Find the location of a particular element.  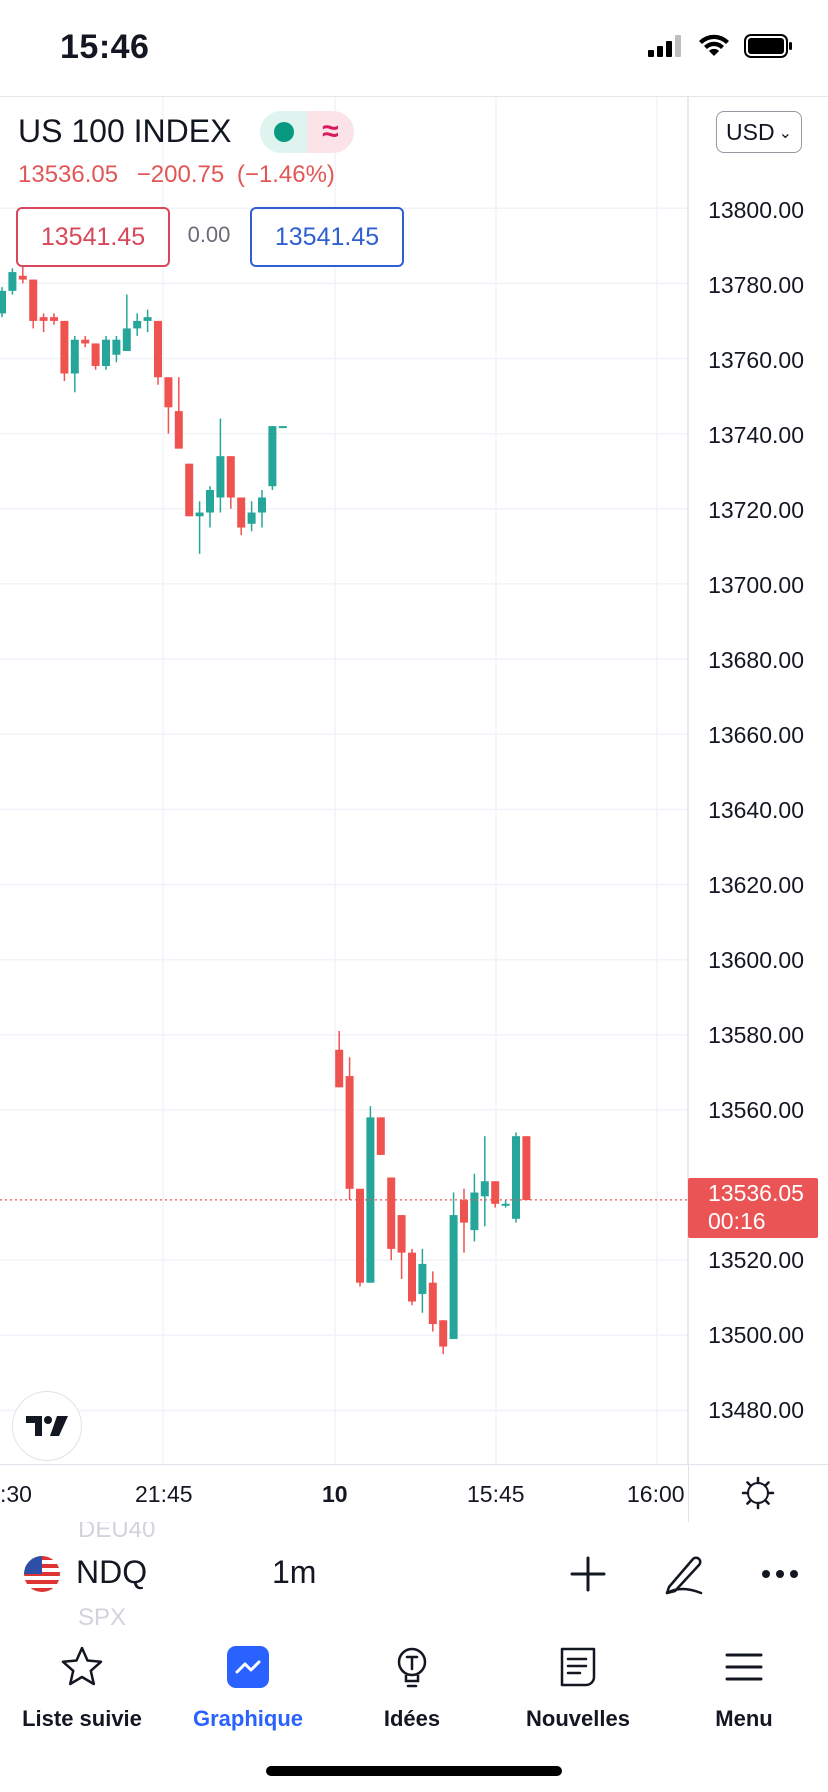

currency-selector: USD ⌄ is located at coordinates (759, 132).